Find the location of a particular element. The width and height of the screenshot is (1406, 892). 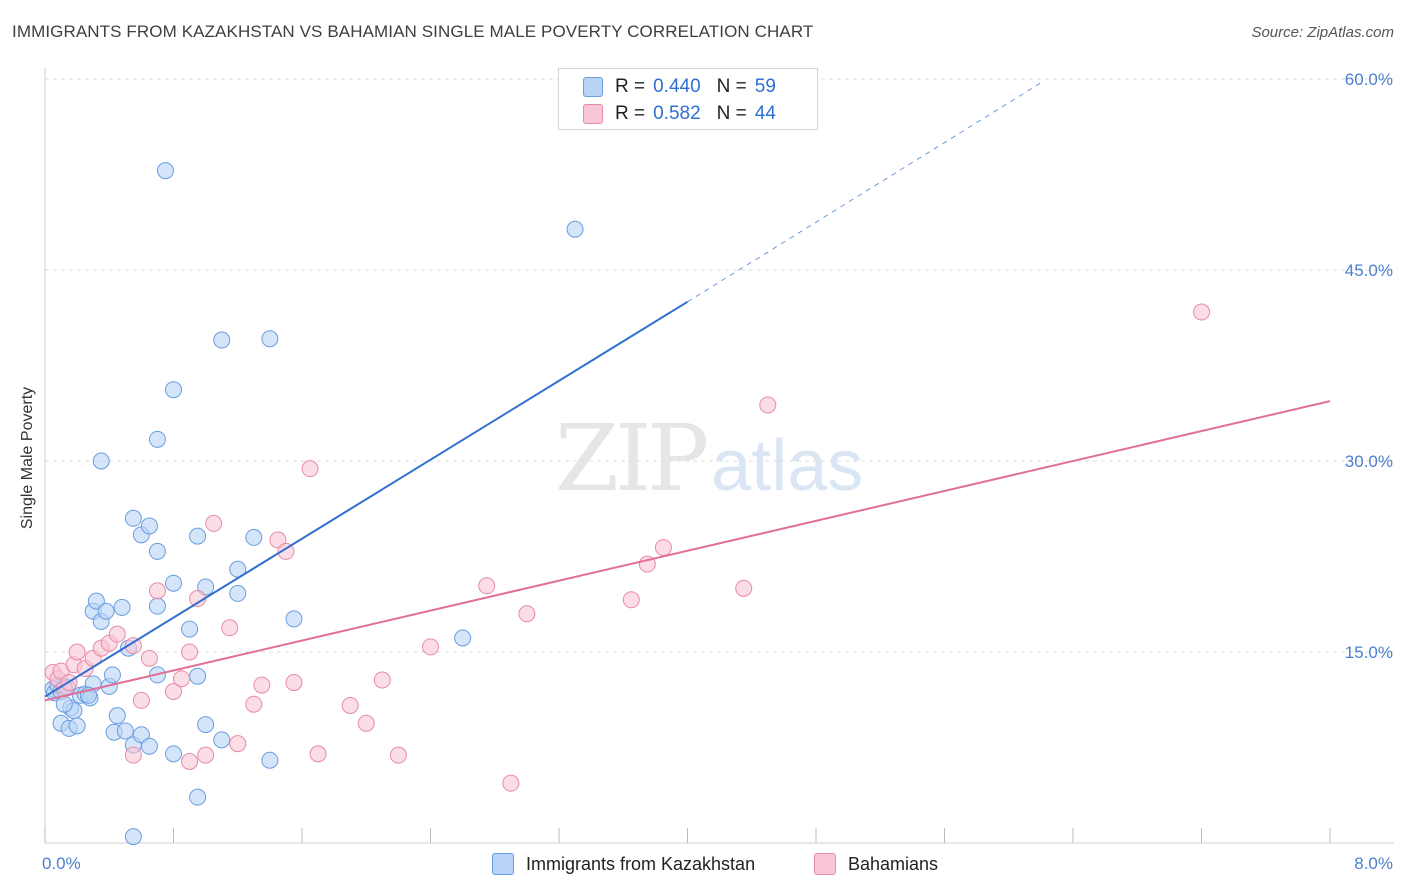

legend-row-bahamians: R = 0.582 N = 44 is located at coordinates (679, 114).